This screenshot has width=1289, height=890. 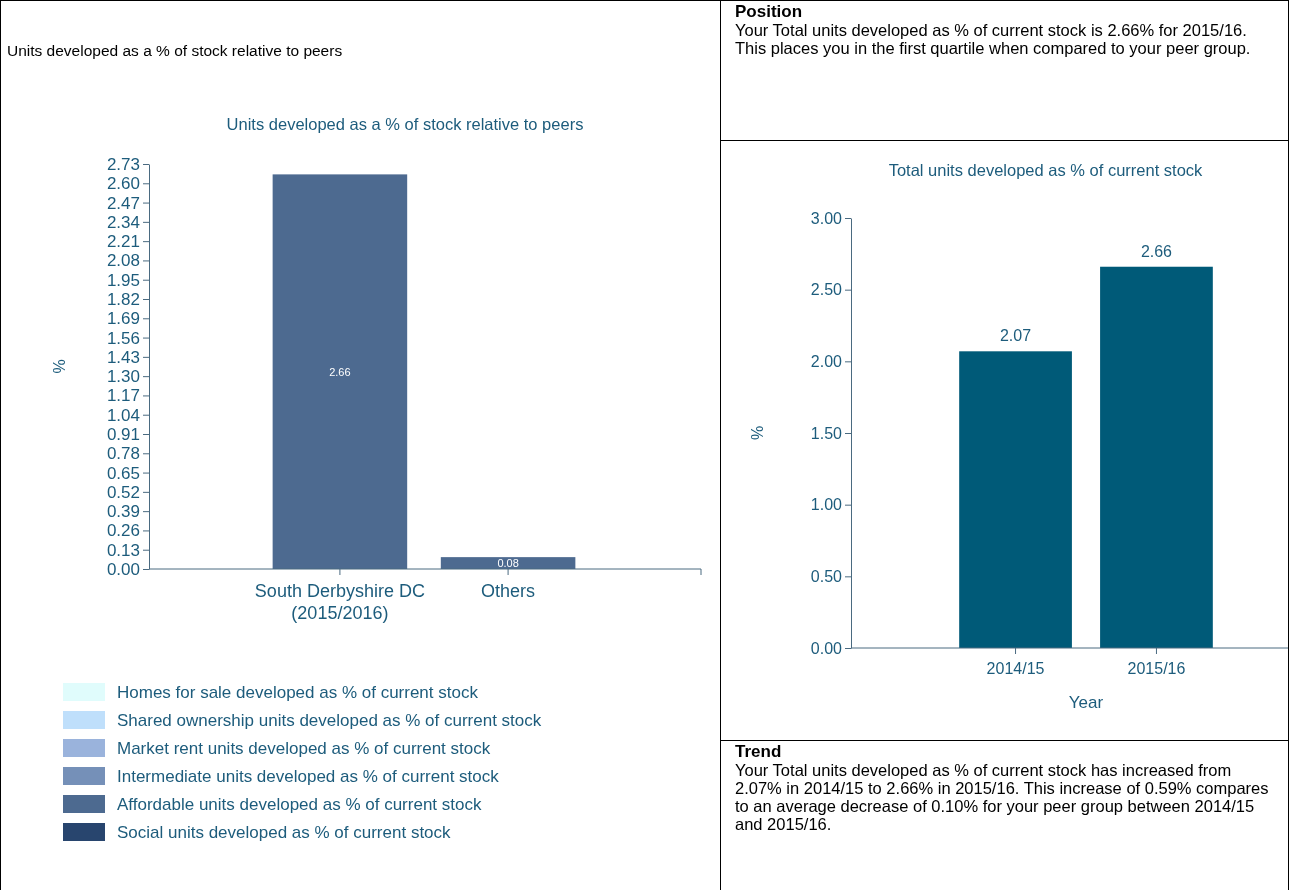 I want to click on chart-title: Units developed as a % of stock relative to peers, so click(x=405, y=124).